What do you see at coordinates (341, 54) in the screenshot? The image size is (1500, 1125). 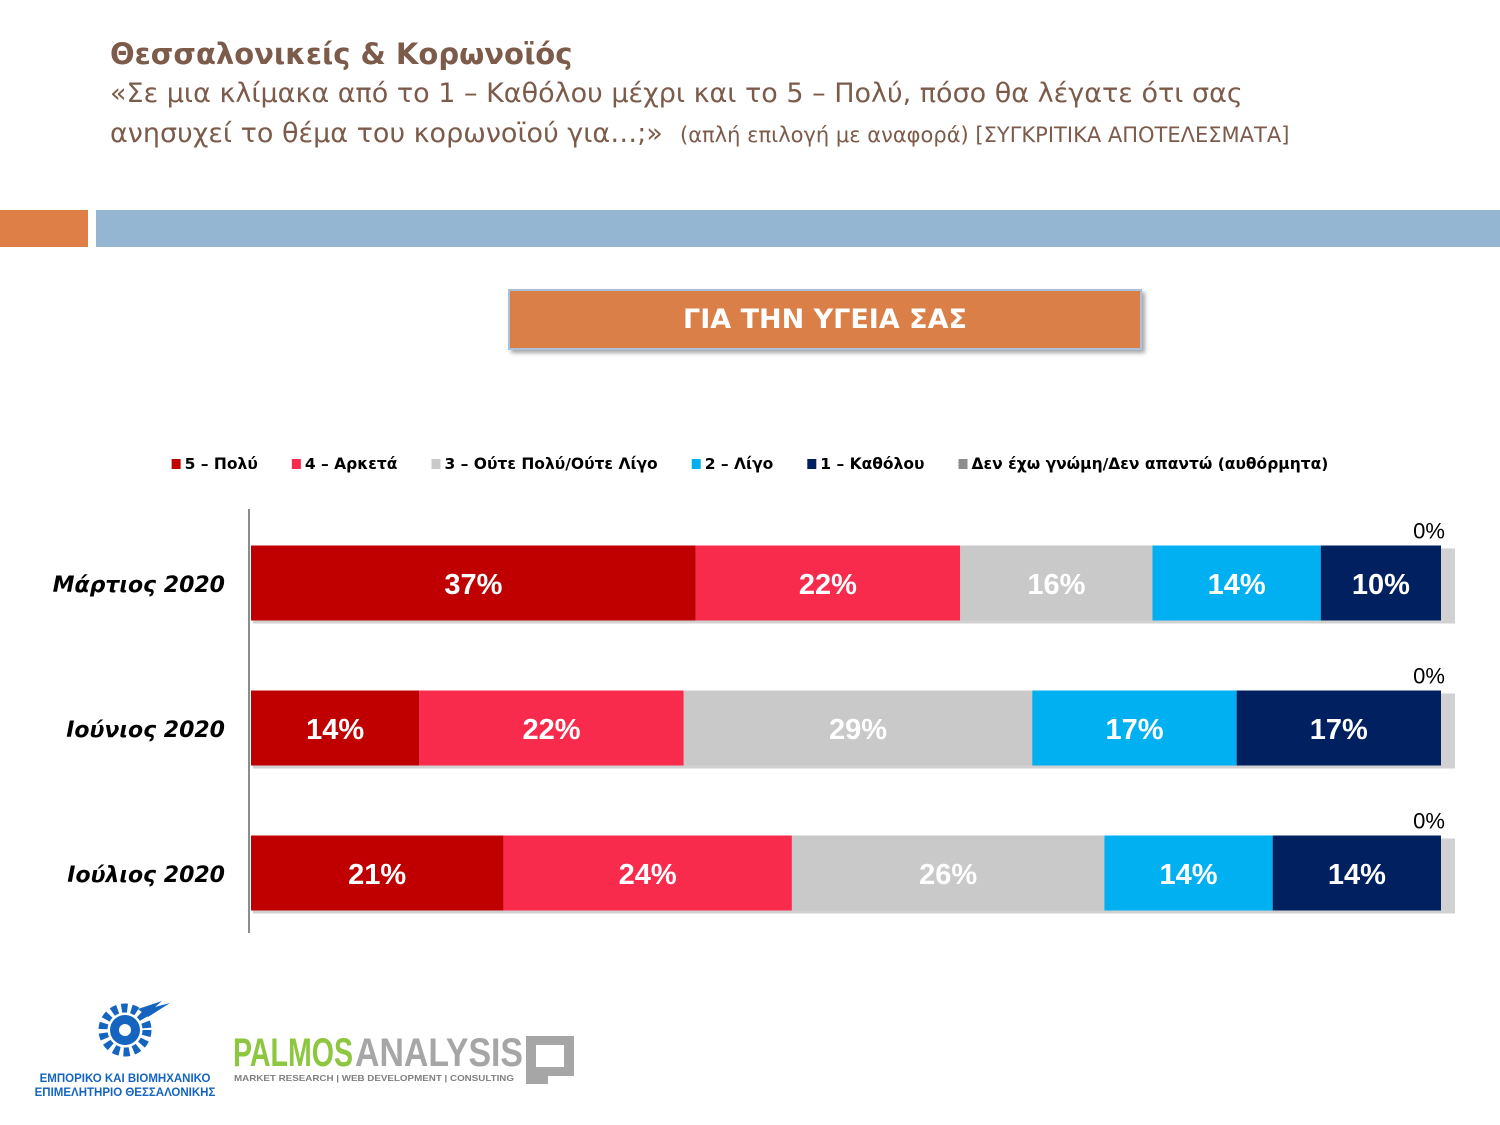 I see `page-title: Θεσσαλονικείς & Κορωνοϊός` at bounding box center [341, 54].